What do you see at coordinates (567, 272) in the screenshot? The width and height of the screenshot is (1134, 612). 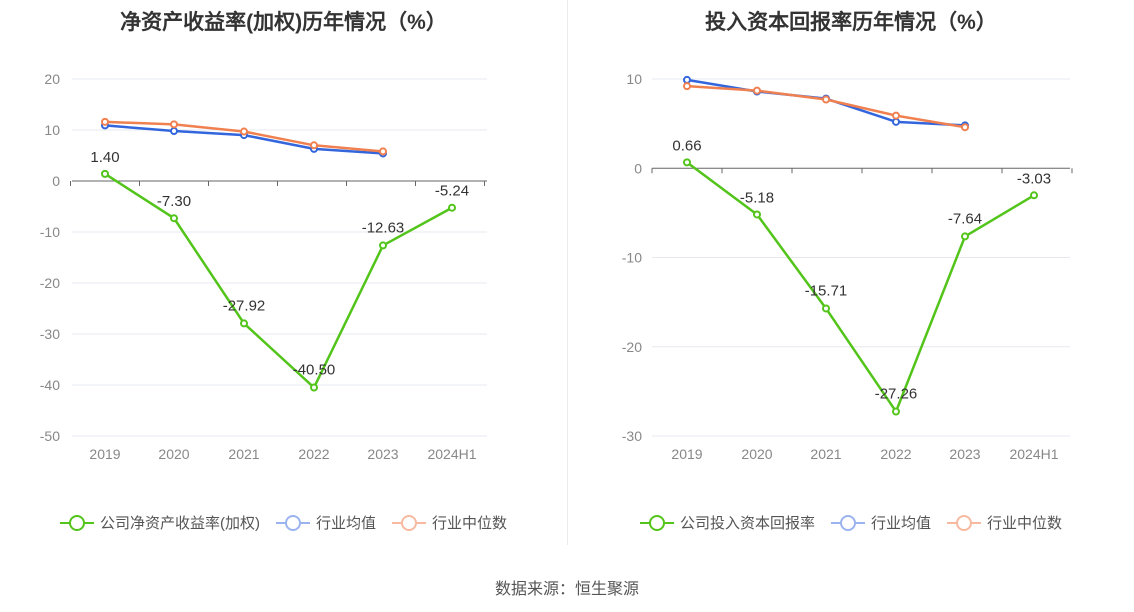 I see `panel-divider` at bounding box center [567, 272].